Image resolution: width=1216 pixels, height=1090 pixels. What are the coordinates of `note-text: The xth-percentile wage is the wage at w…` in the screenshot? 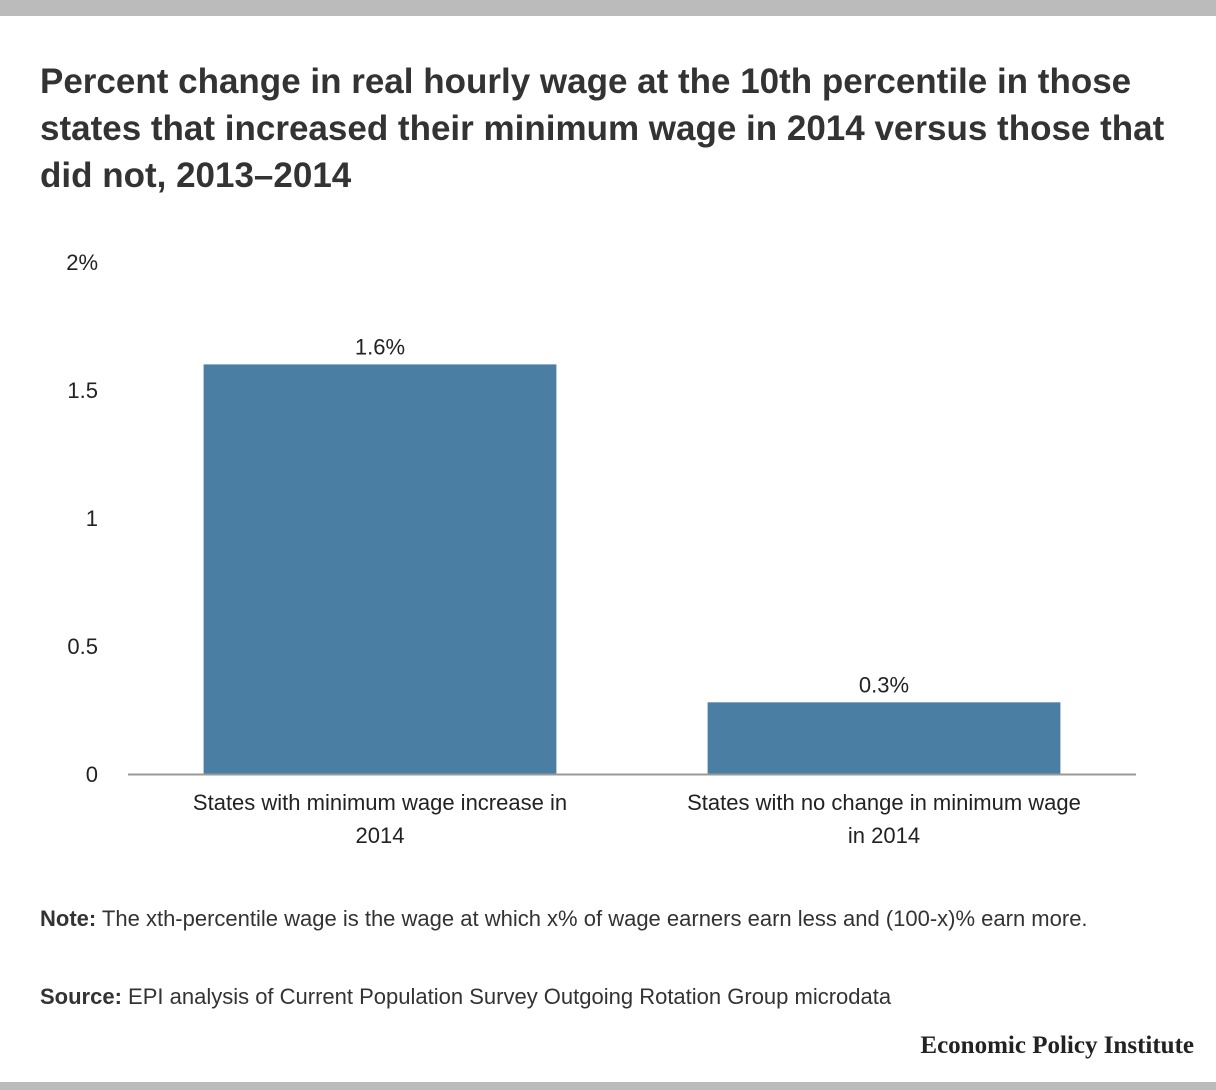 It's located at (592, 918).